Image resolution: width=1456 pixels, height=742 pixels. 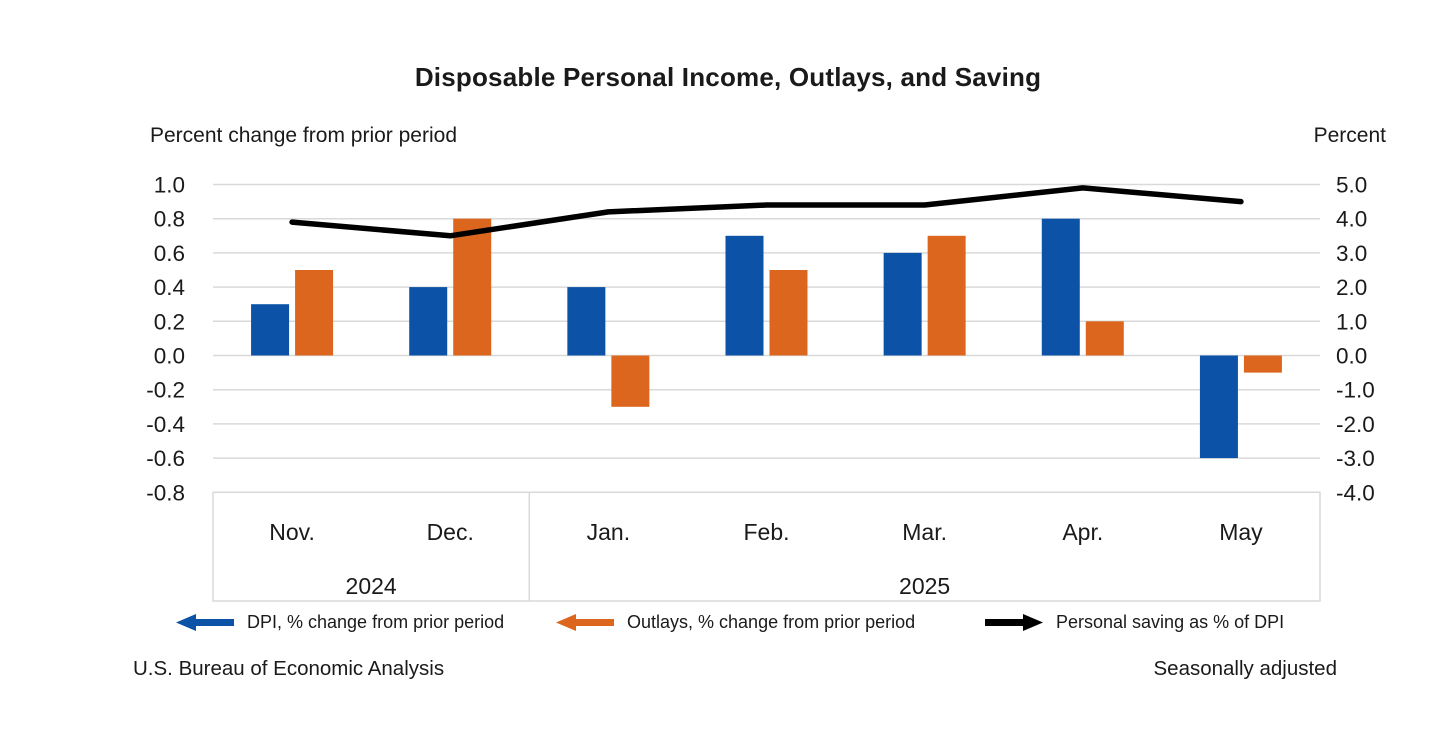 I want to click on left-axis-tick: 0.4, so click(x=169, y=287).